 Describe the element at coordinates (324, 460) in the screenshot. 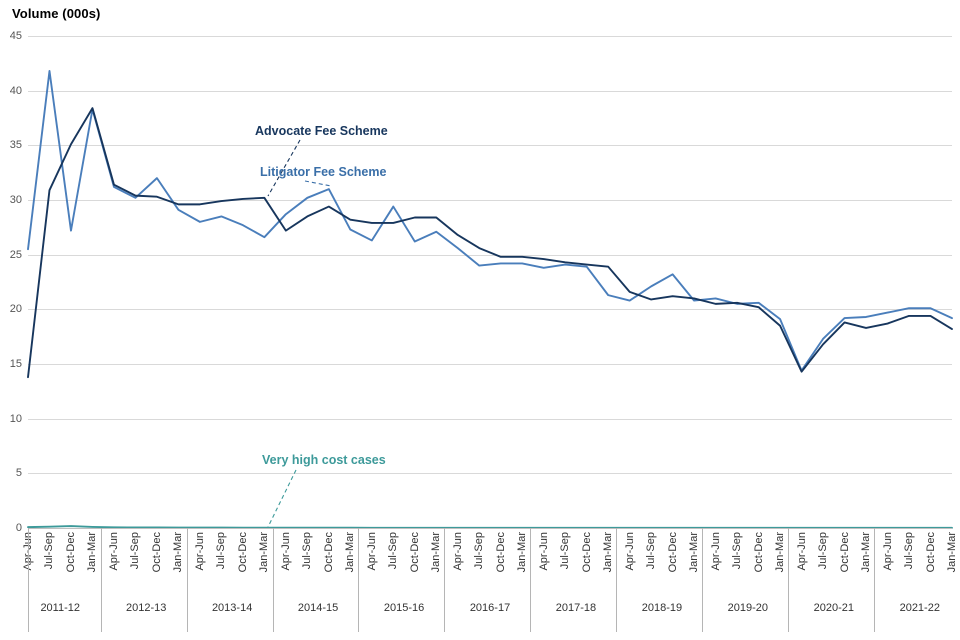

I see `annotation-label-vhcc: Very high cost cases` at that location.